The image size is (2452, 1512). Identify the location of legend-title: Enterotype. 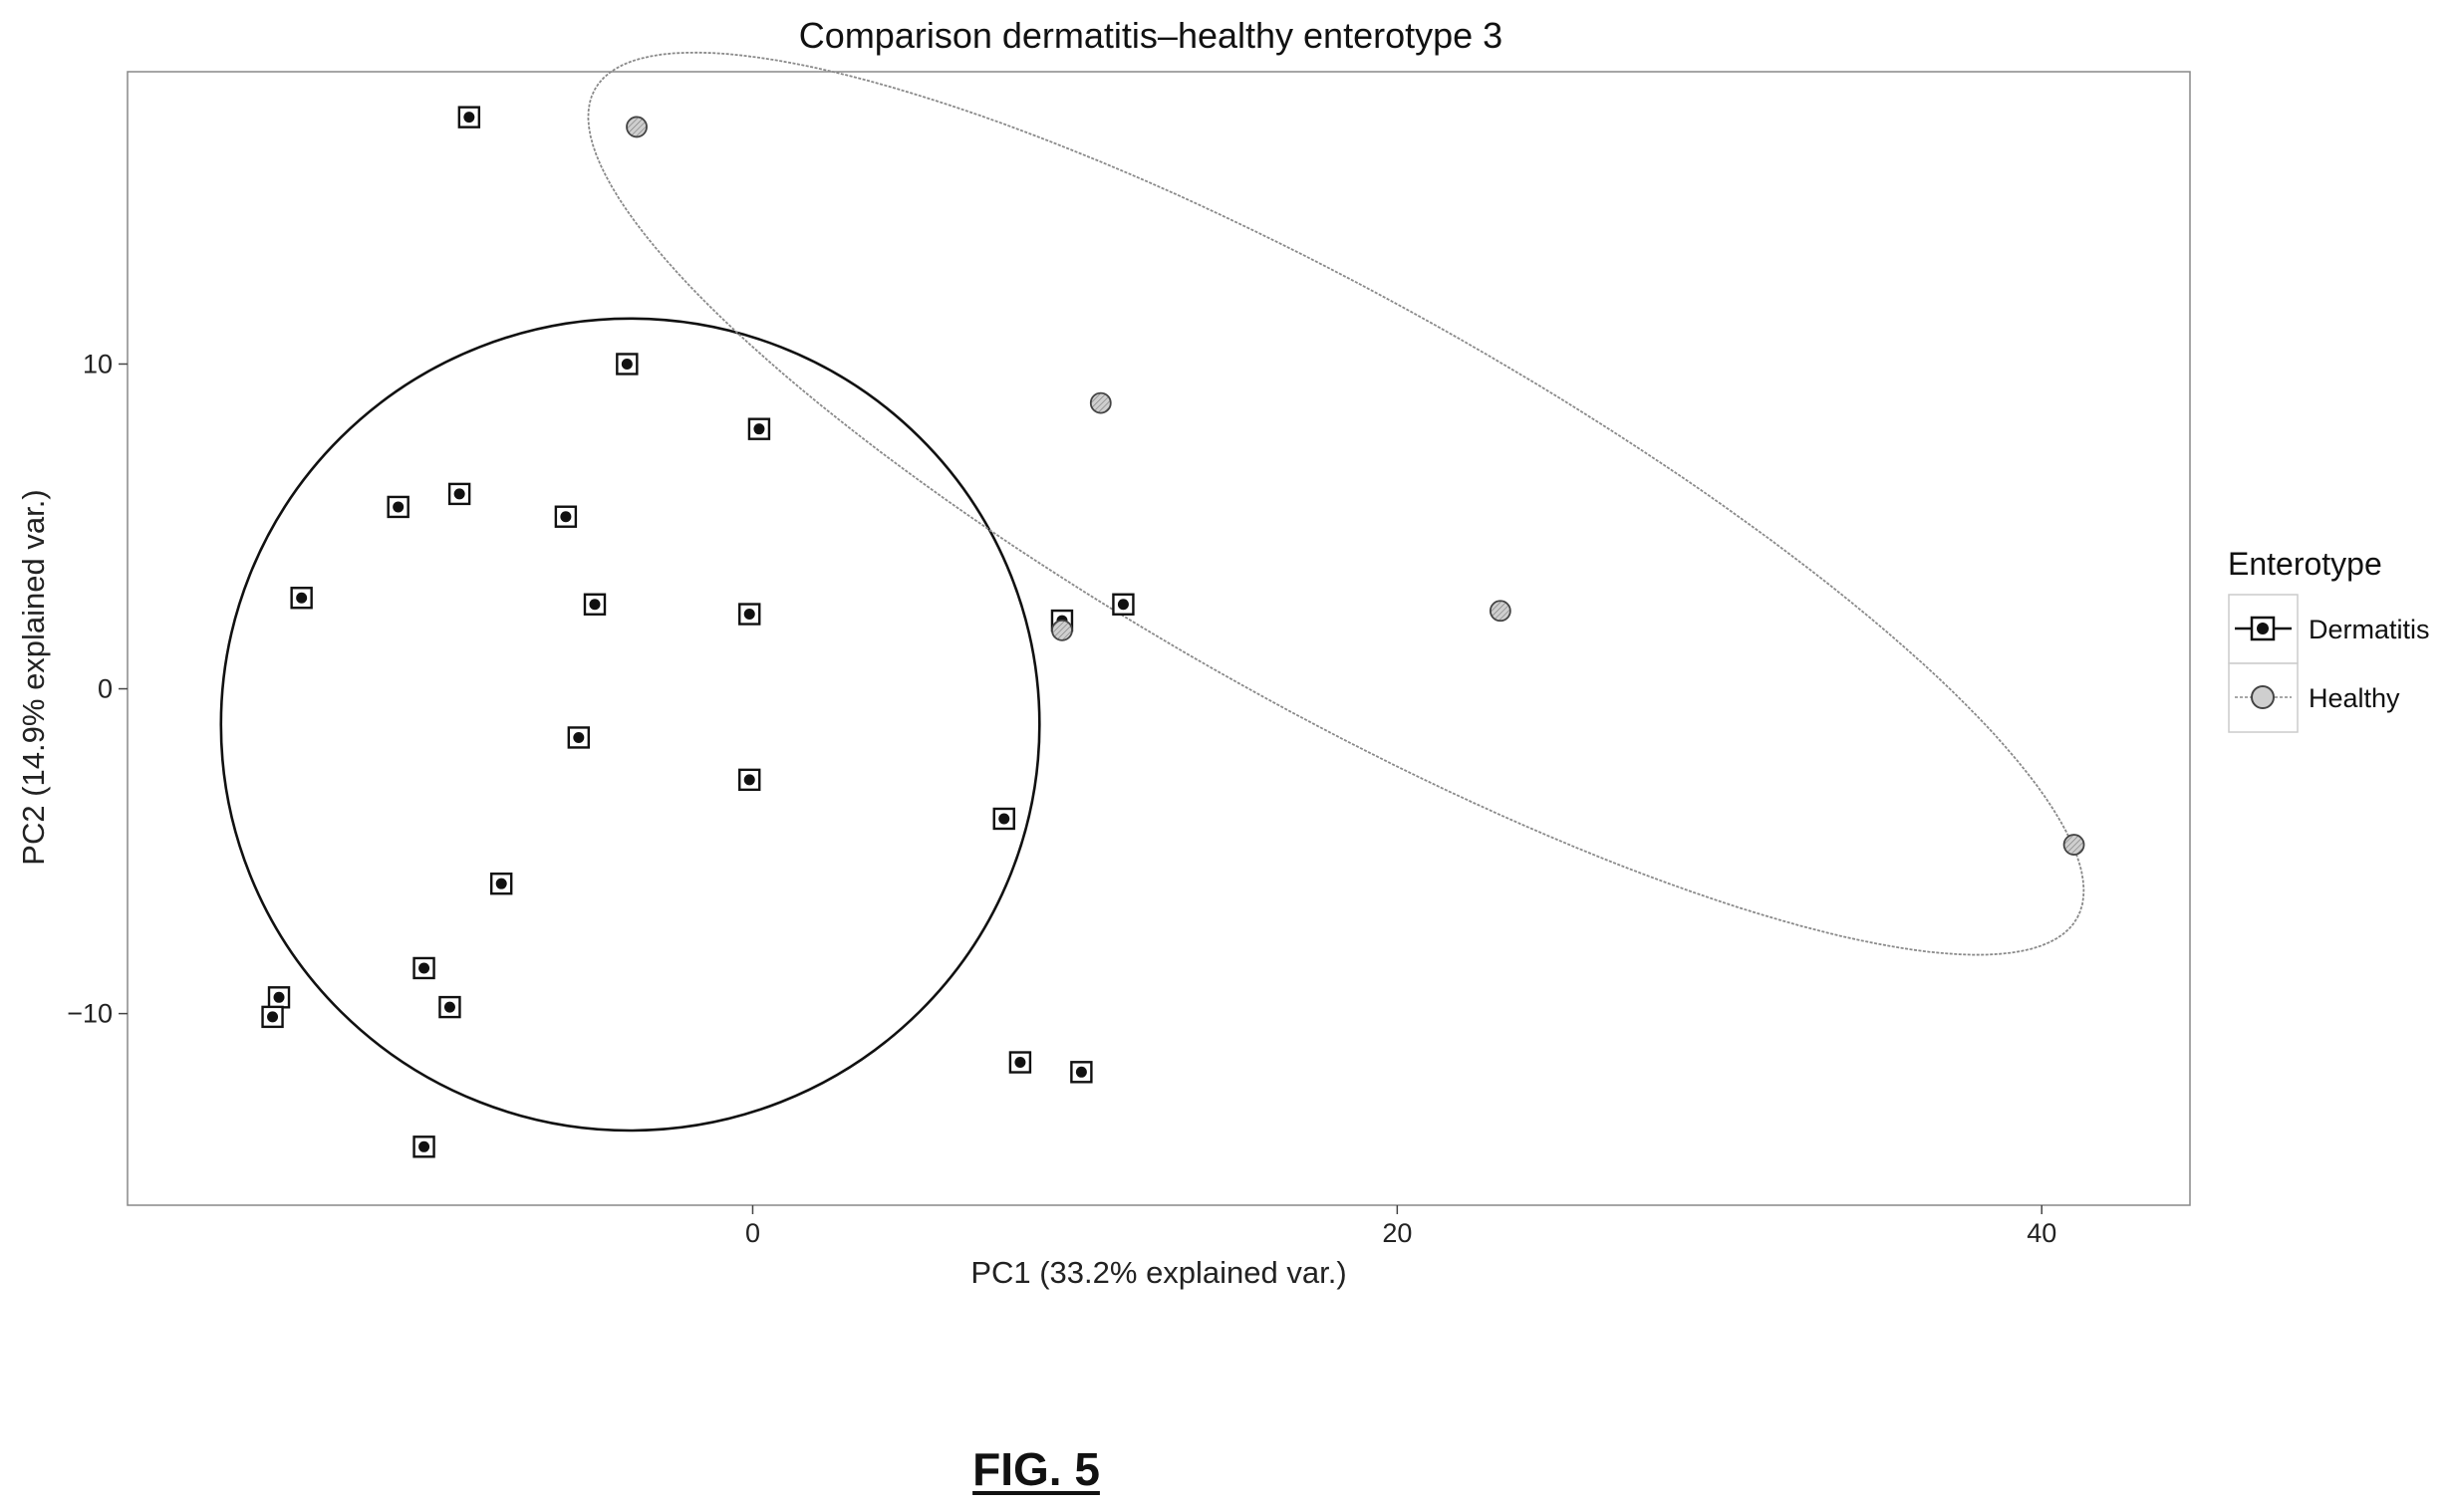
(2305, 564).